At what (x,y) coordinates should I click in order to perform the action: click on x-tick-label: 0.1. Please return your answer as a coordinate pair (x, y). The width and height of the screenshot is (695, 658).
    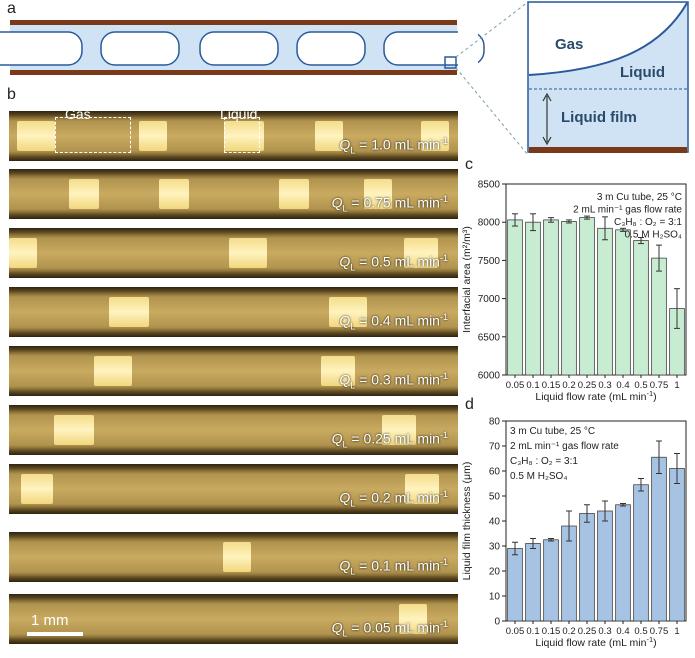
    Looking at the image, I should click on (532, 385).